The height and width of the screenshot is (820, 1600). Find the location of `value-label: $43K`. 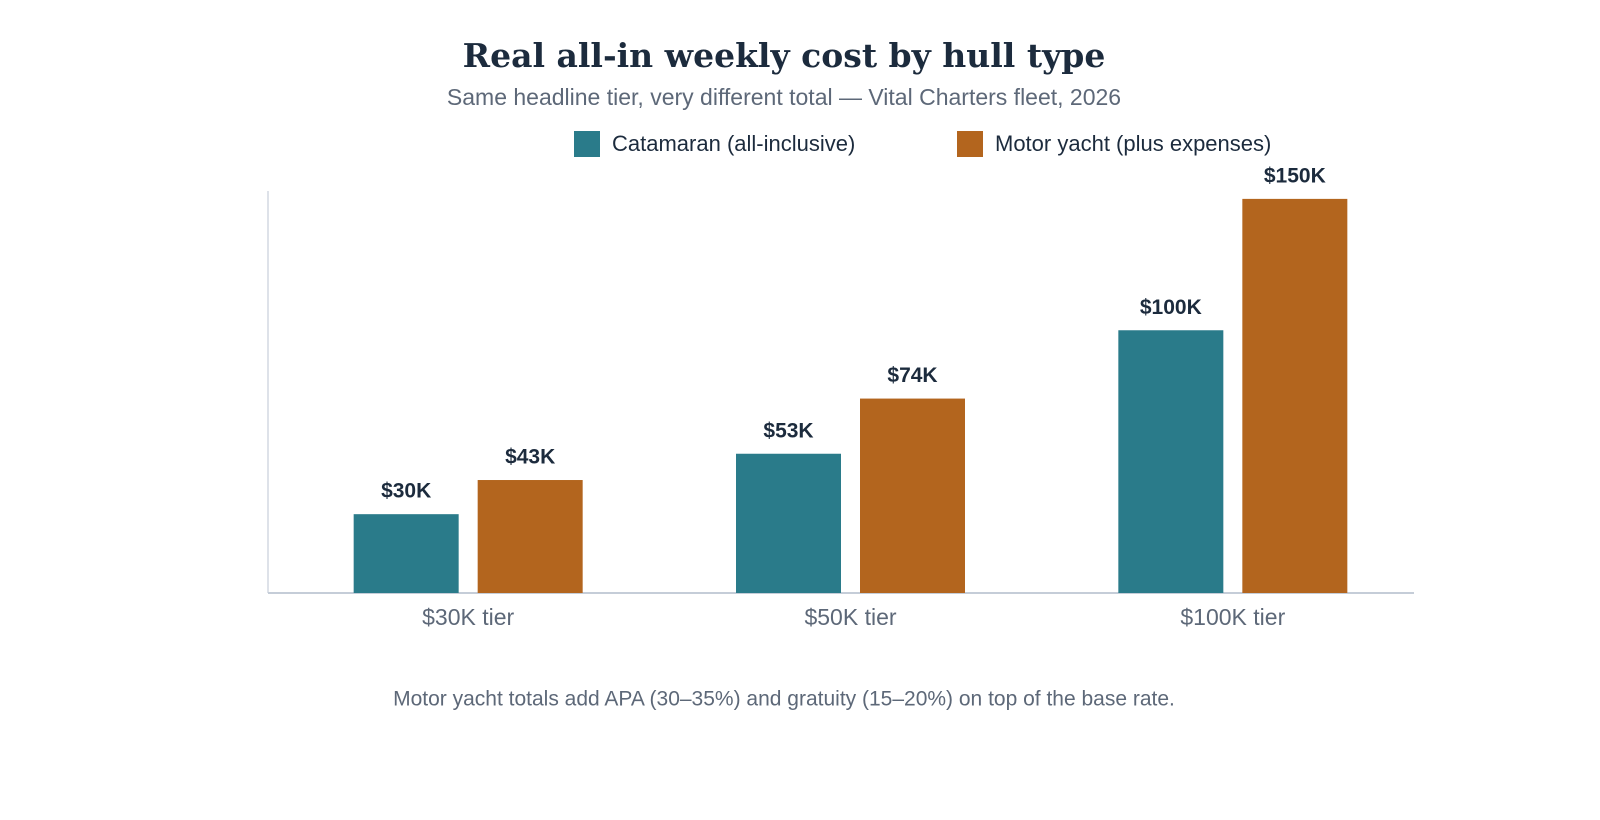

value-label: $43K is located at coordinates (530, 457).